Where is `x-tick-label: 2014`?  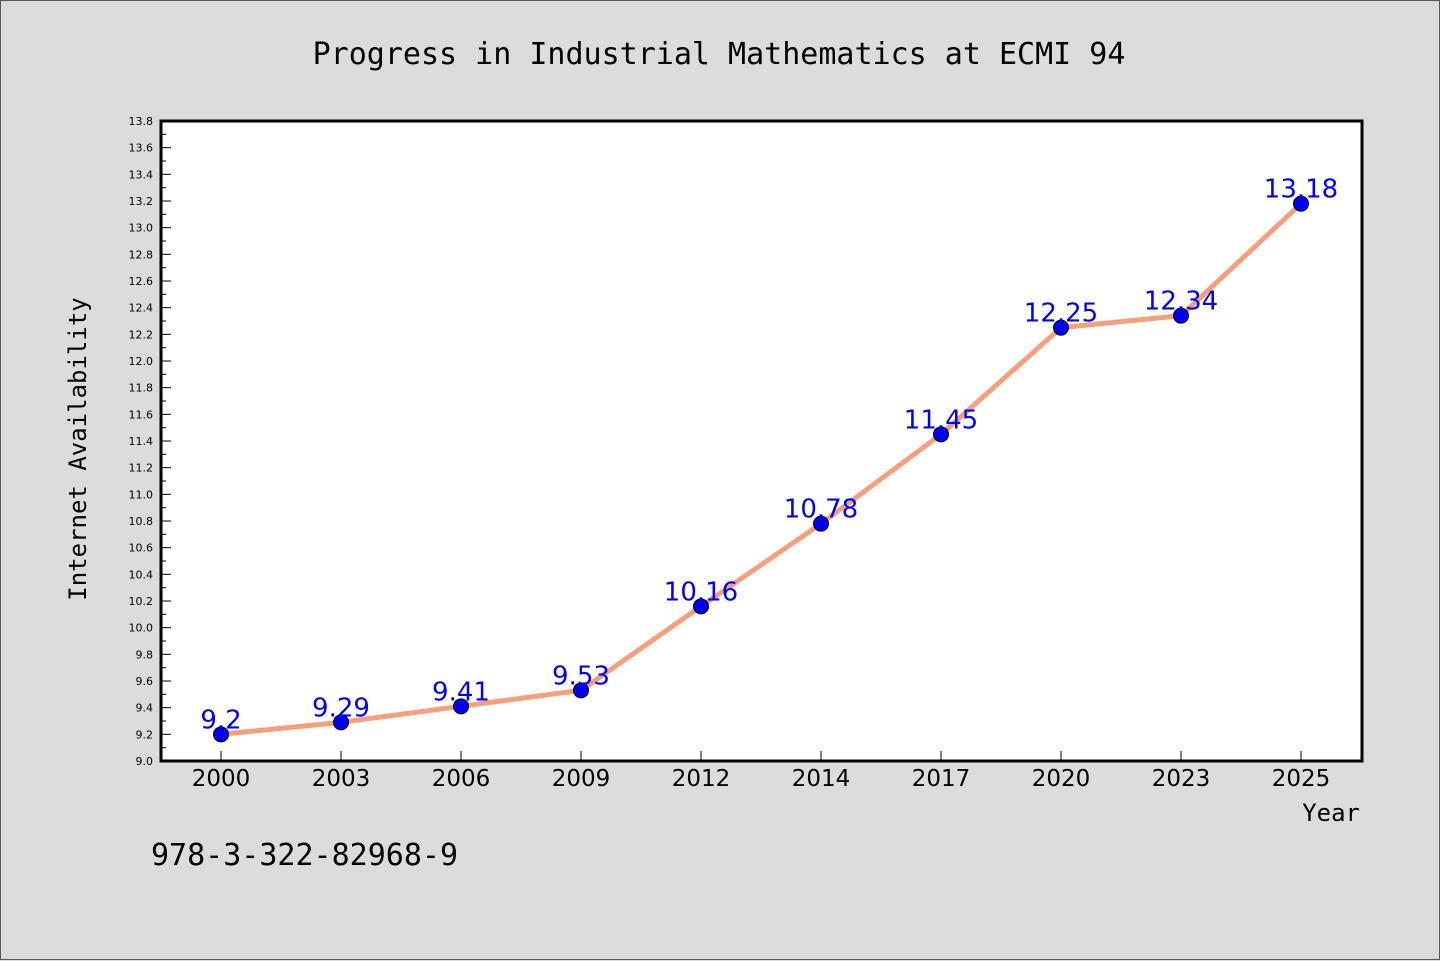
x-tick-label: 2014 is located at coordinates (821, 779).